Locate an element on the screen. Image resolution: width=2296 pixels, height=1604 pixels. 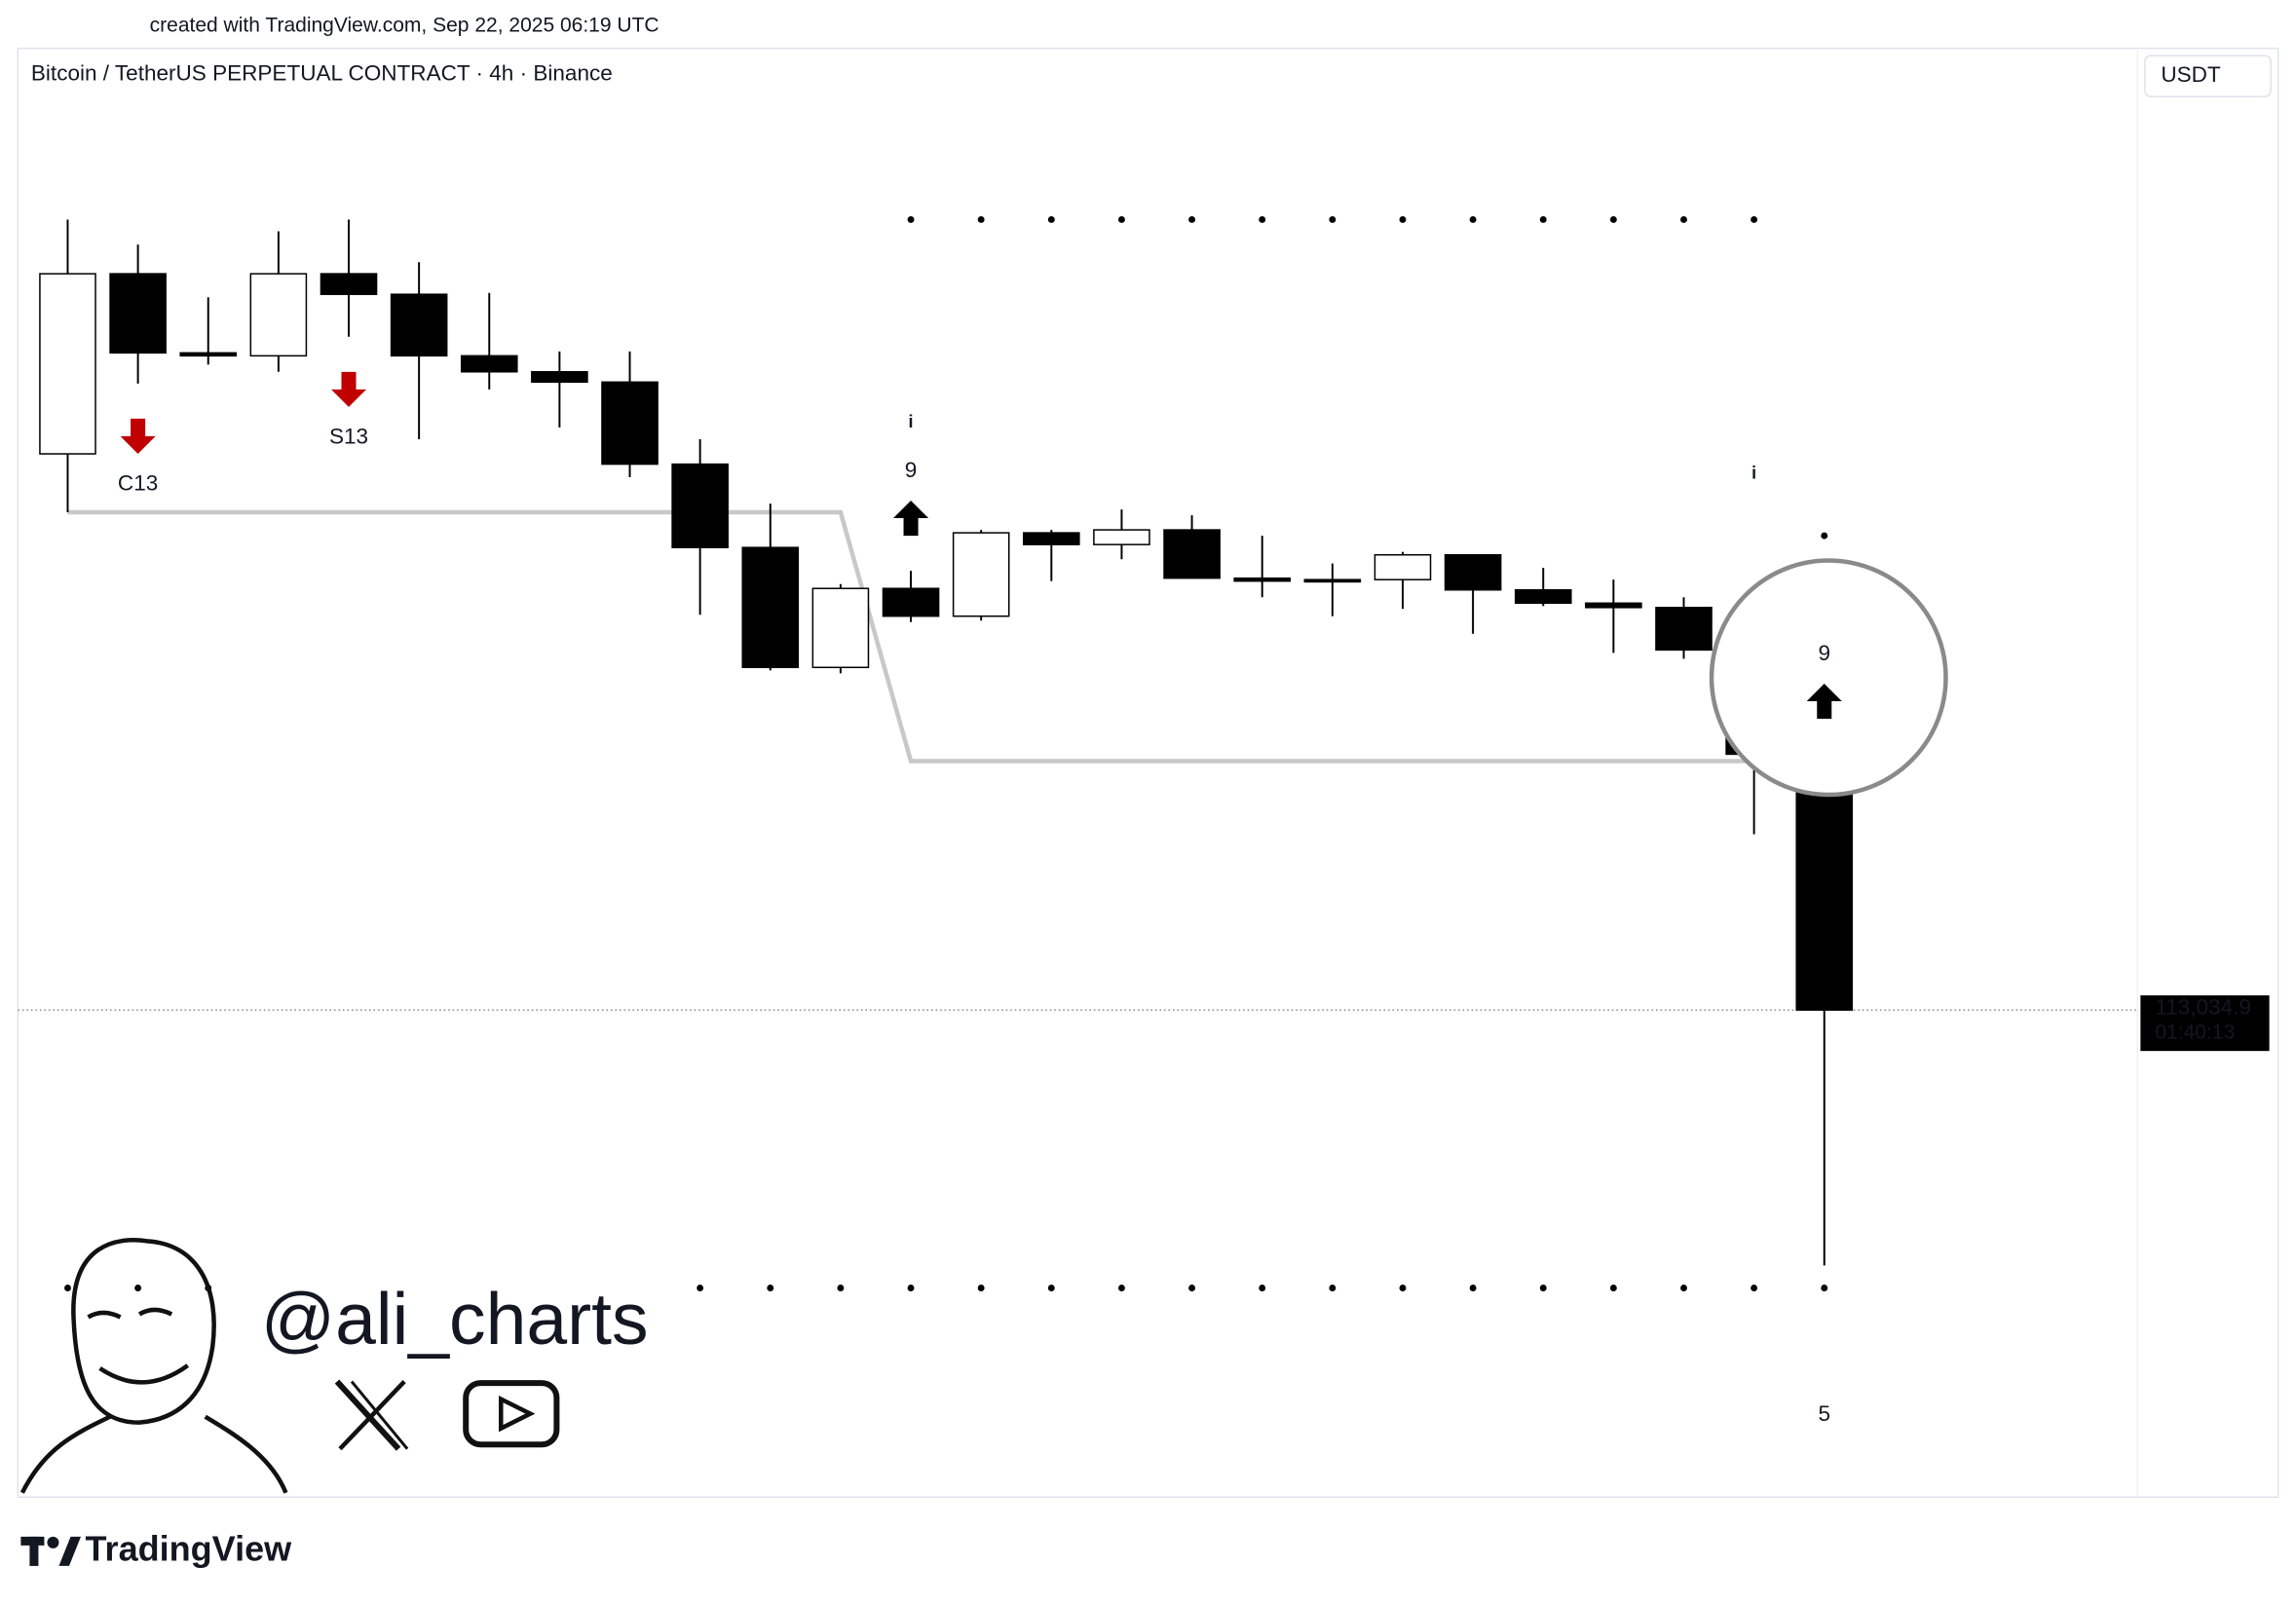
countdown-label: 01:40:13 is located at coordinates (2195, 1033).